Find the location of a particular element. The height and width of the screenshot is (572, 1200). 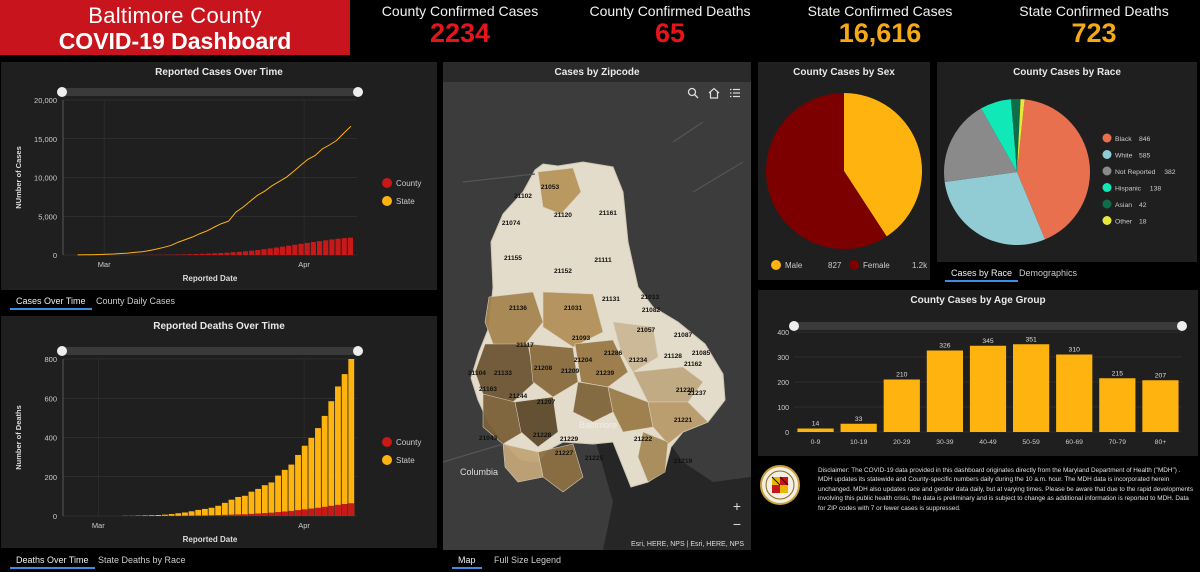

y-tick-label: 0 is located at coordinates (55, 516).